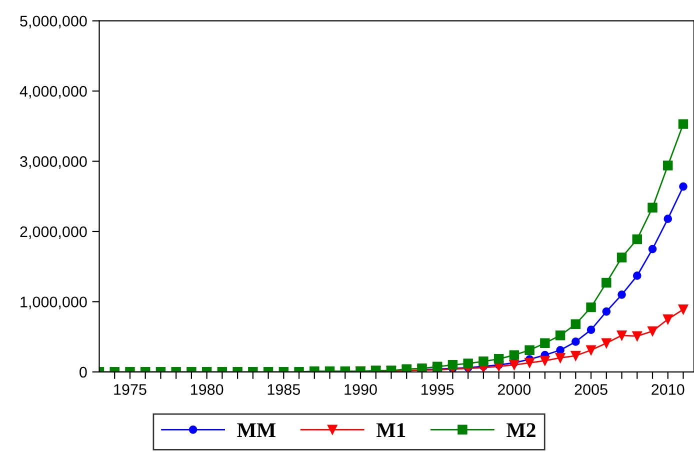 This screenshot has height=453, width=694. Describe the element at coordinates (53, 22) in the screenshot. I see `y-tick-label: 5,000,000` at that location.